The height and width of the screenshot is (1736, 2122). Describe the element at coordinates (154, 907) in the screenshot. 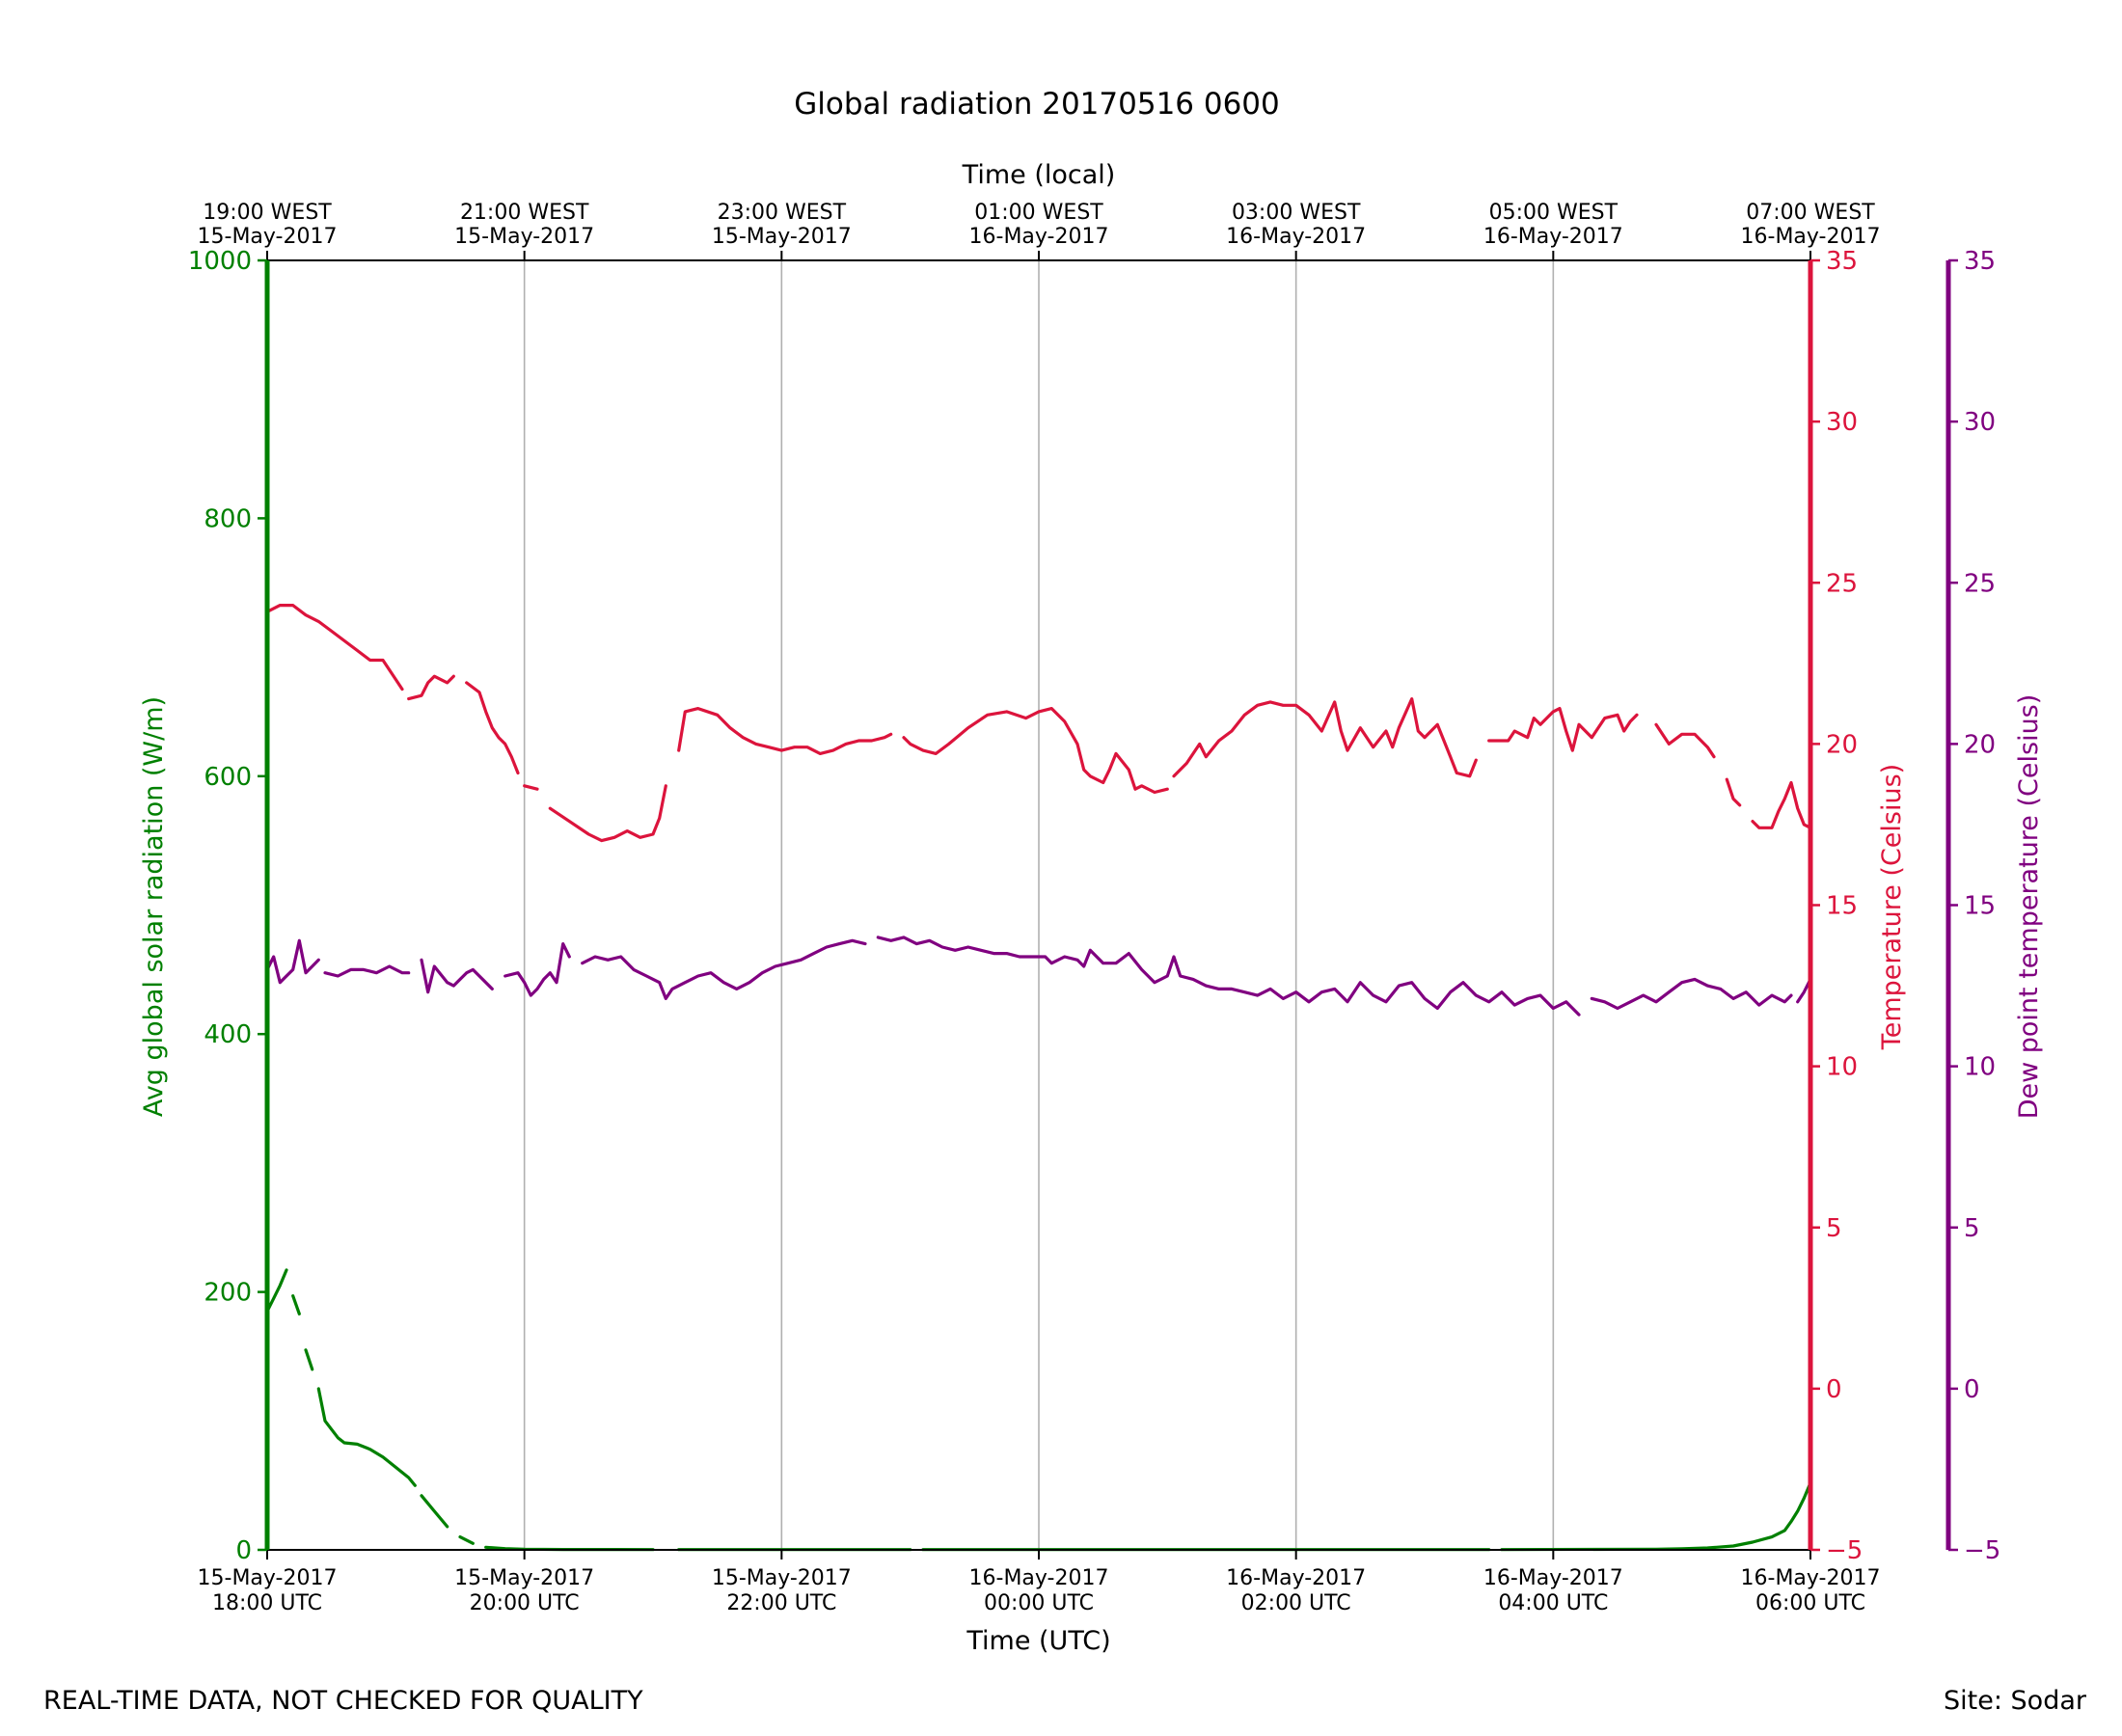

I see `radiation-axis-label: Avg global solar radiation (W/m)` at that location.